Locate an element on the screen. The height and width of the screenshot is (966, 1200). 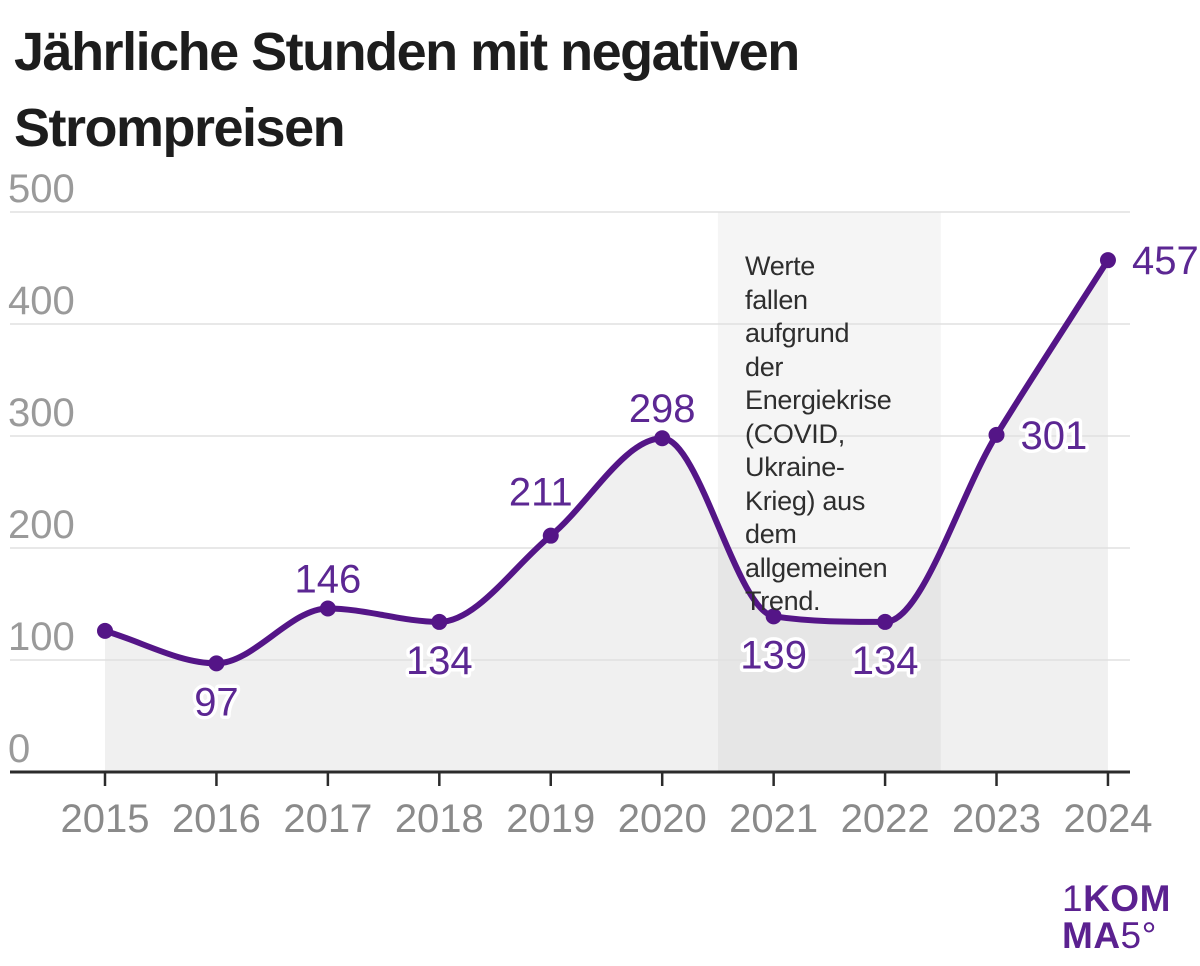
annotation-line: der is located at coordinates (764, 366).